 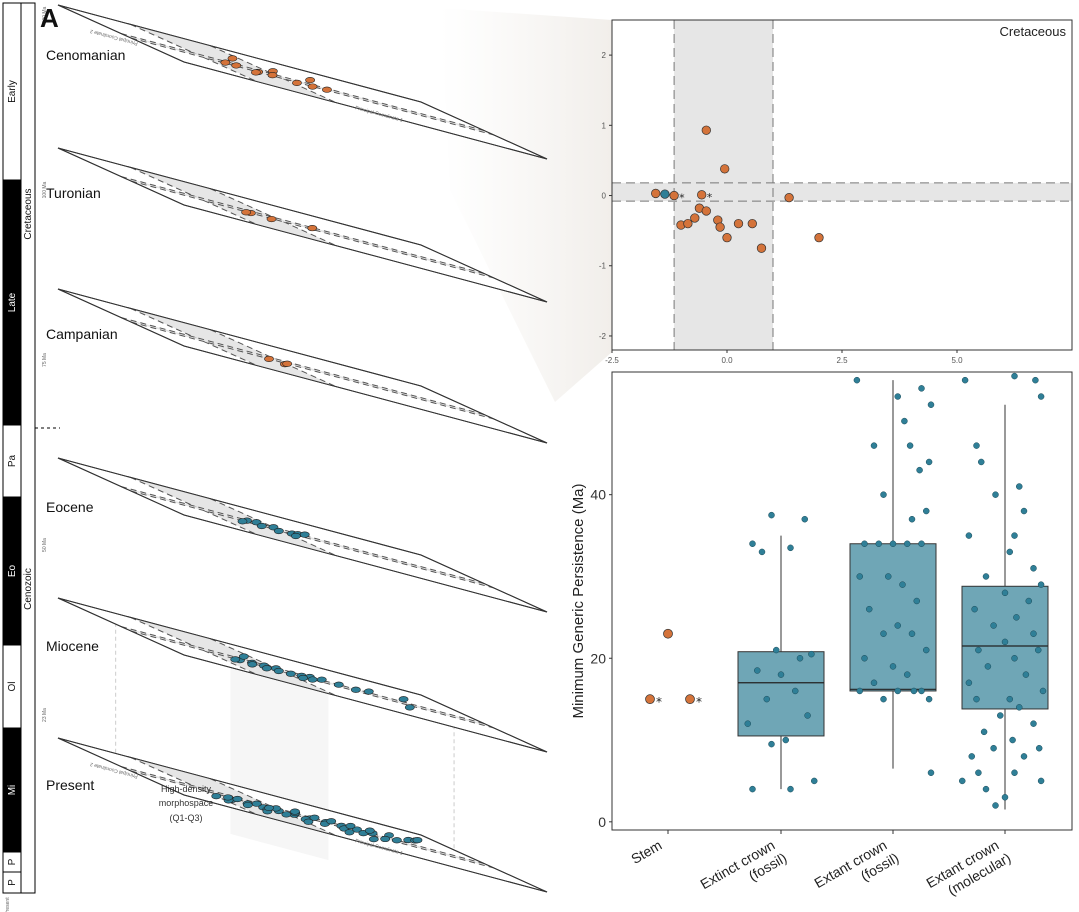 What do you see at coordinates (526, 205) in the screenshot?
I see `connector-wedge` at bounding box center [526, 205].